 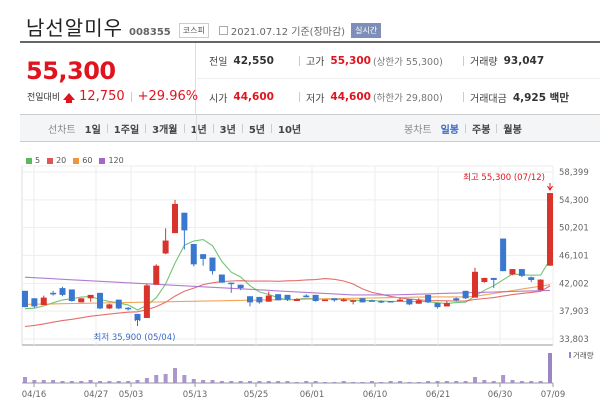 I want to click on high-label: 고가, so click(x=315, y=62).